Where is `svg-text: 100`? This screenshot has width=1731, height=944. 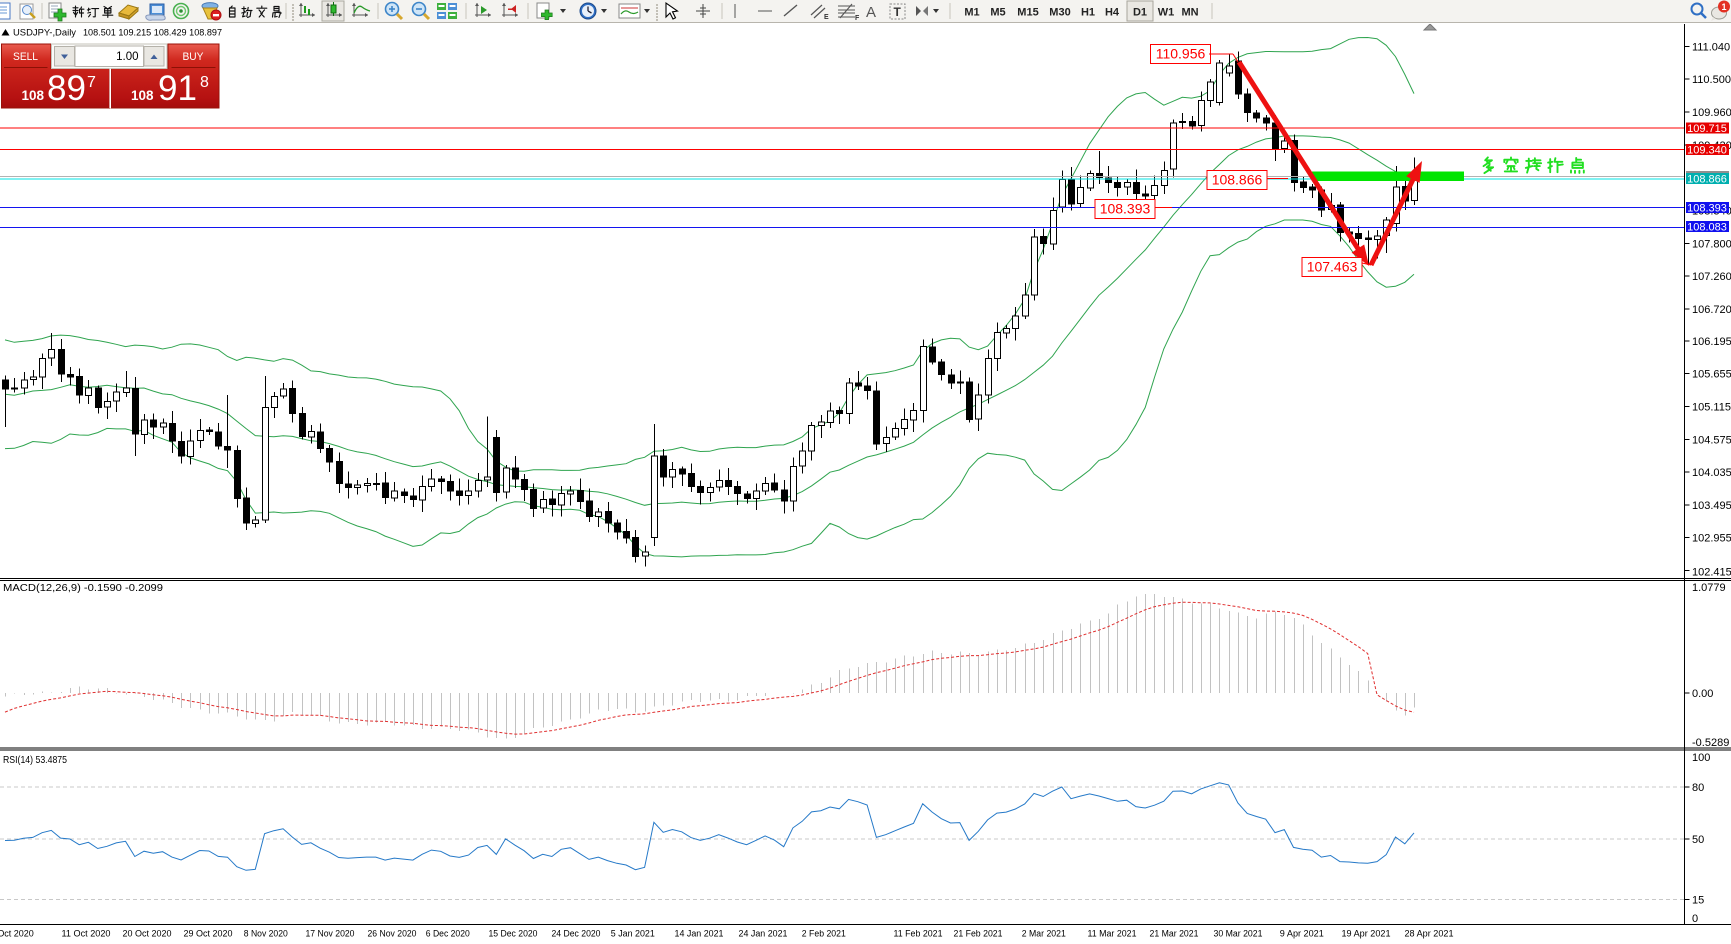 svg-text: 100 is located at coordinates (1701, 758).